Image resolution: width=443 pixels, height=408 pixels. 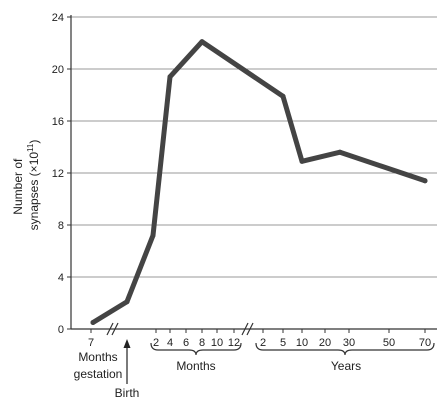 I want to click on x-tick-labels: 7 2 4 6 8 10 12 2 5 10 20 30 50 70, so click(x=259, y=339).